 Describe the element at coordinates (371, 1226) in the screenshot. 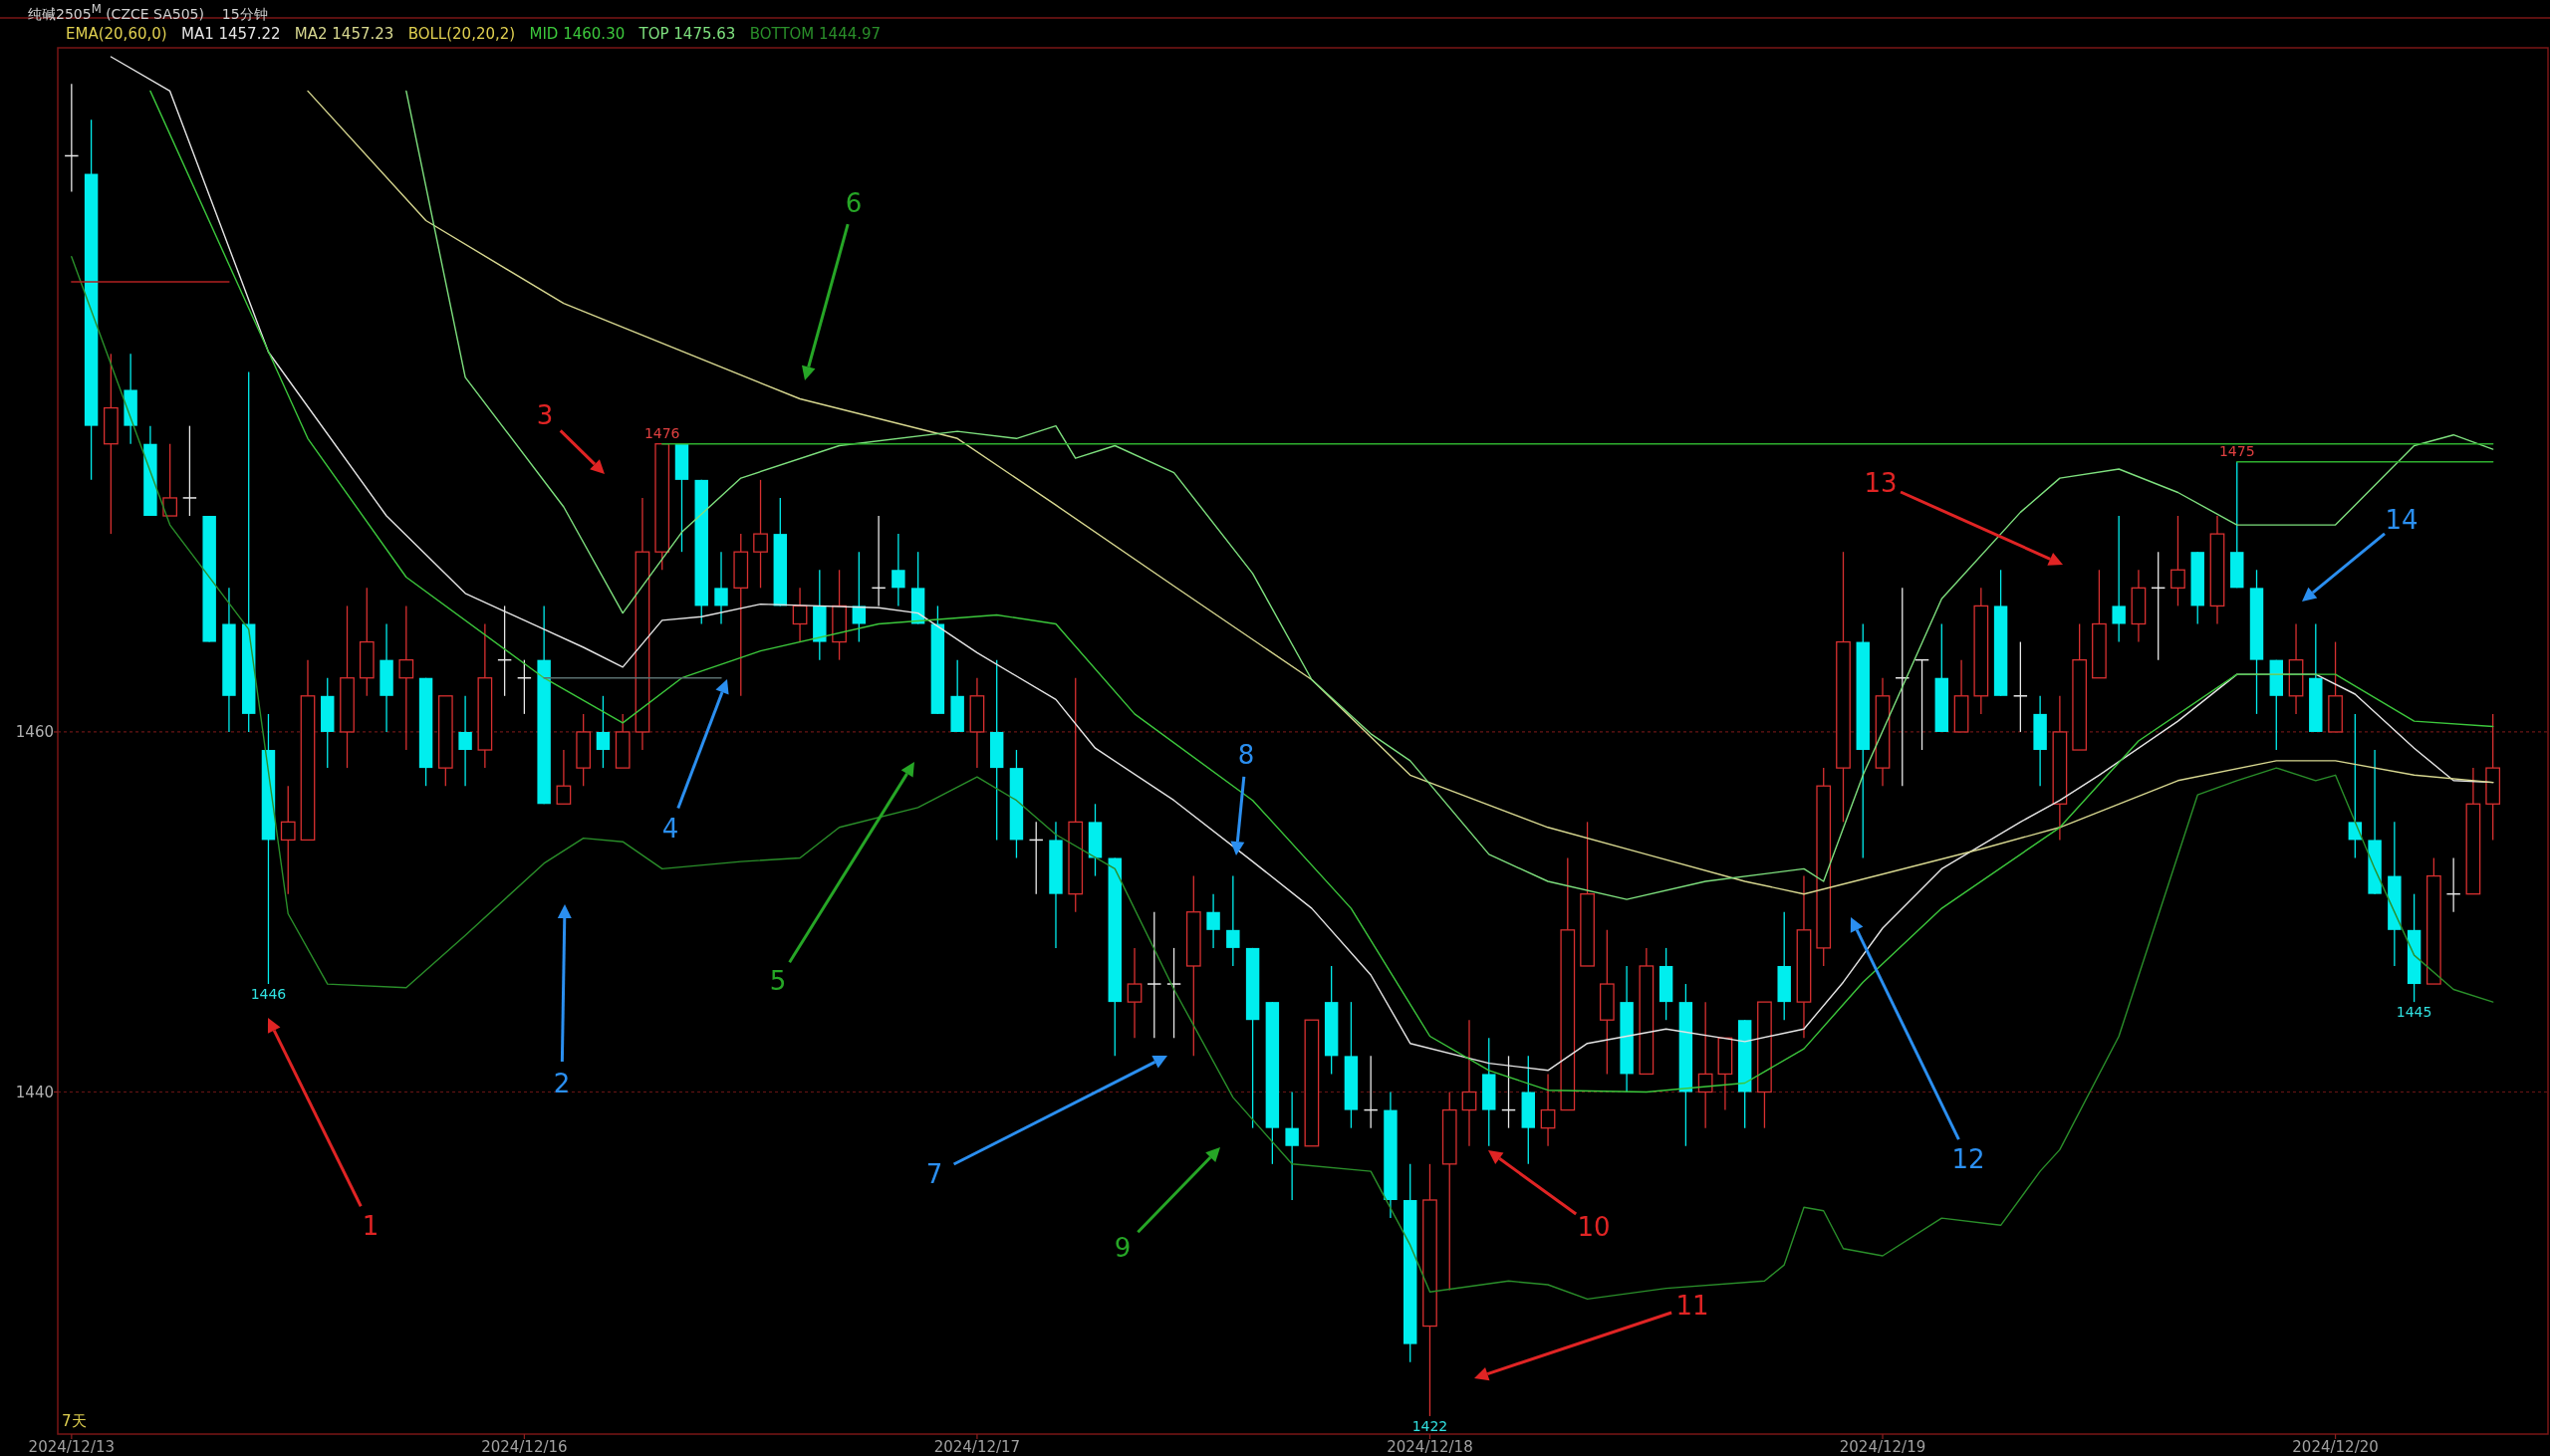

I see `annotation: 1` at that location.